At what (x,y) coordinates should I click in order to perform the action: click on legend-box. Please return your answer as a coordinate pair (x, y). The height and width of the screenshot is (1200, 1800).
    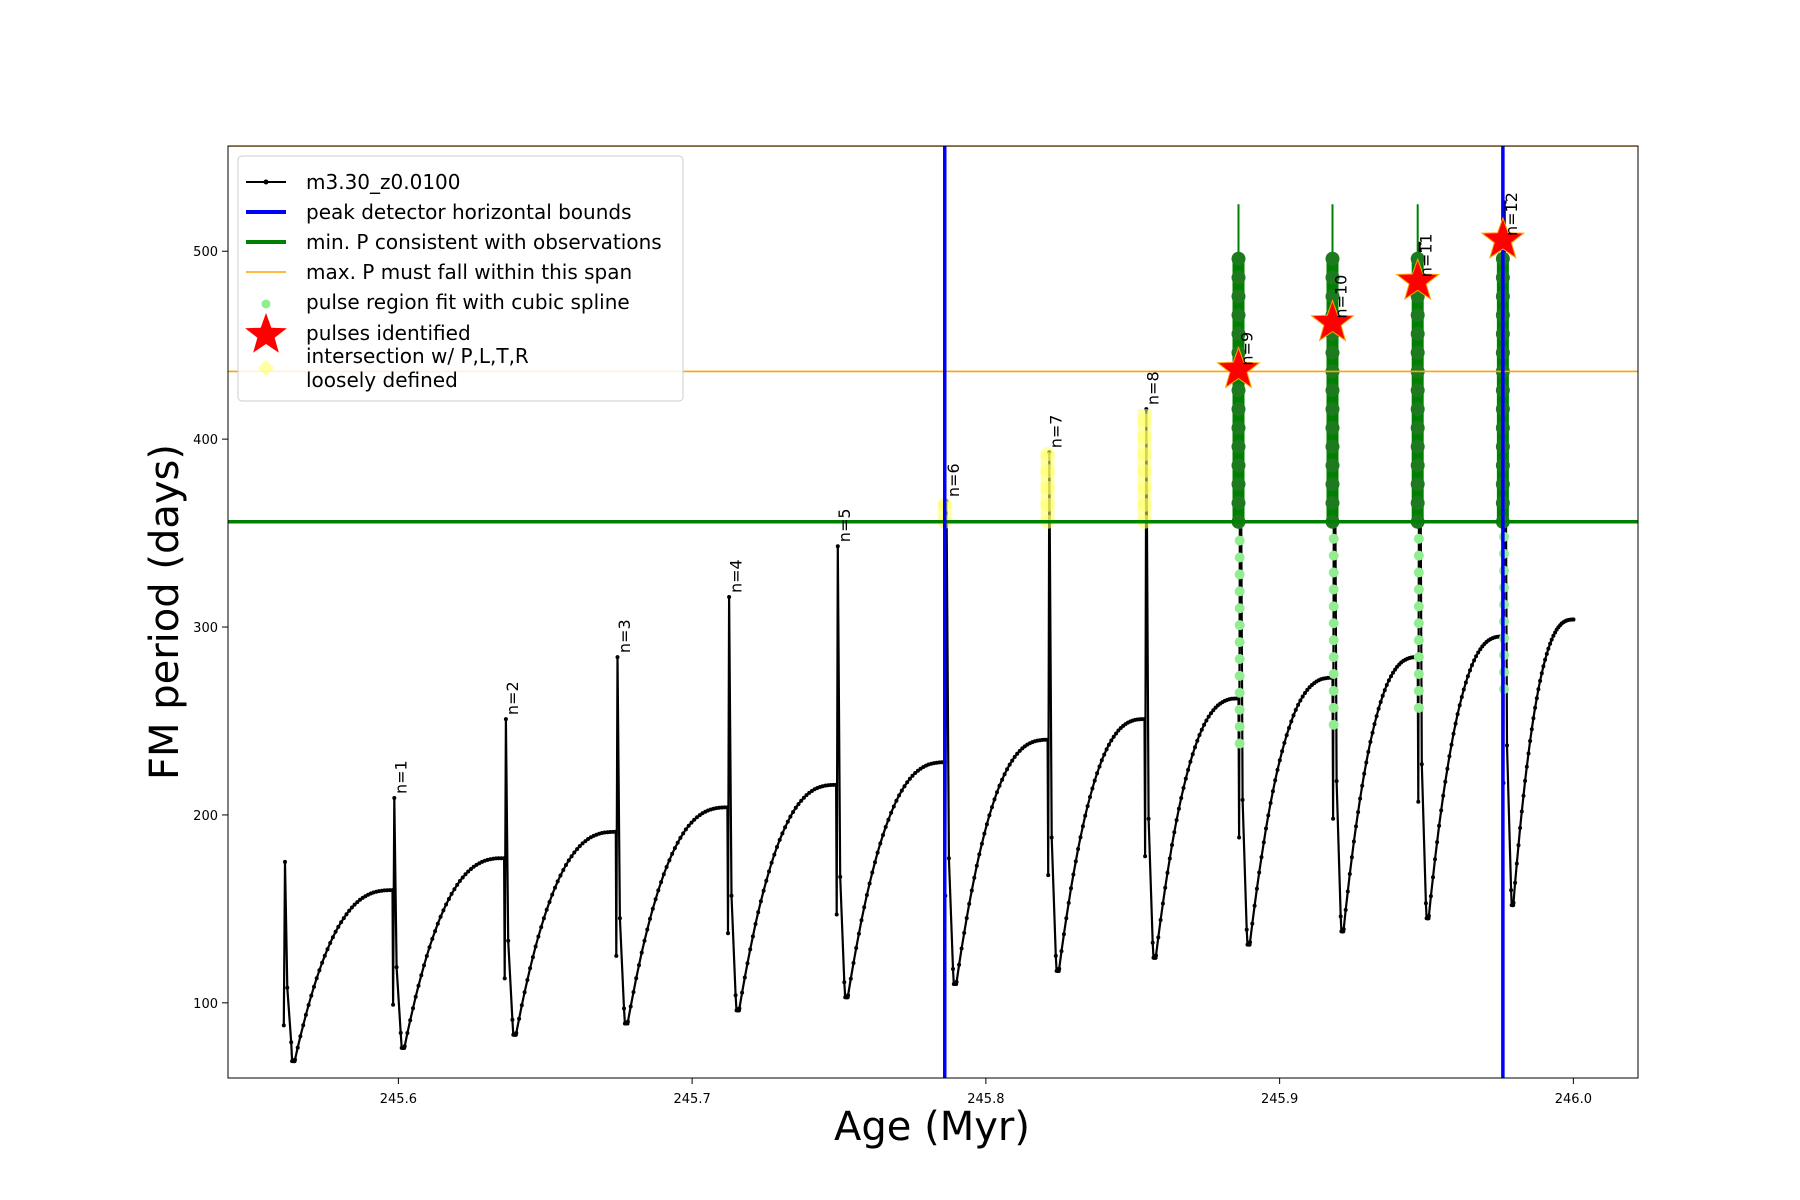
    Looking at the image, I should click on (460, 278).